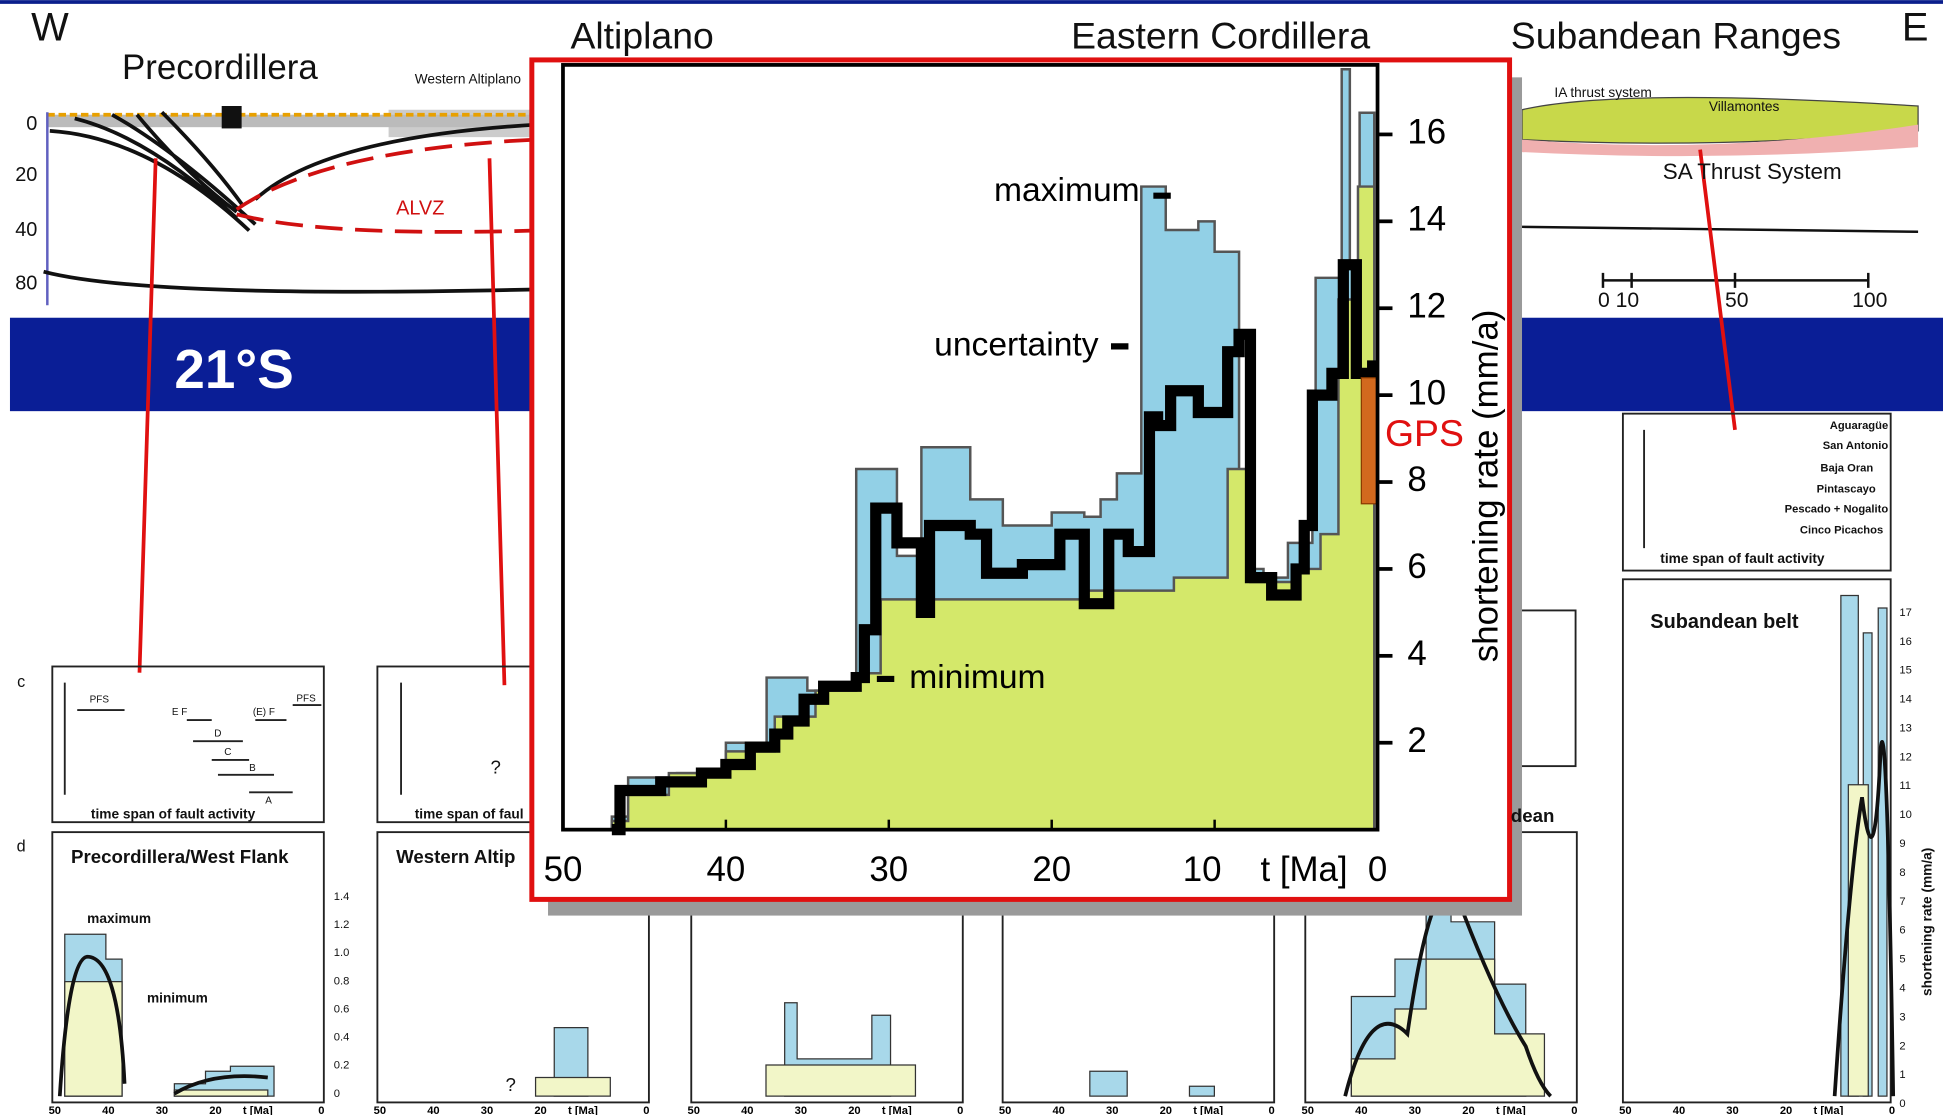 This screenshot has height=1115, width=1943. Describe the element at coordinates (1377, 869) in the screenshot. I see `x-tick-label: 0` at that location.